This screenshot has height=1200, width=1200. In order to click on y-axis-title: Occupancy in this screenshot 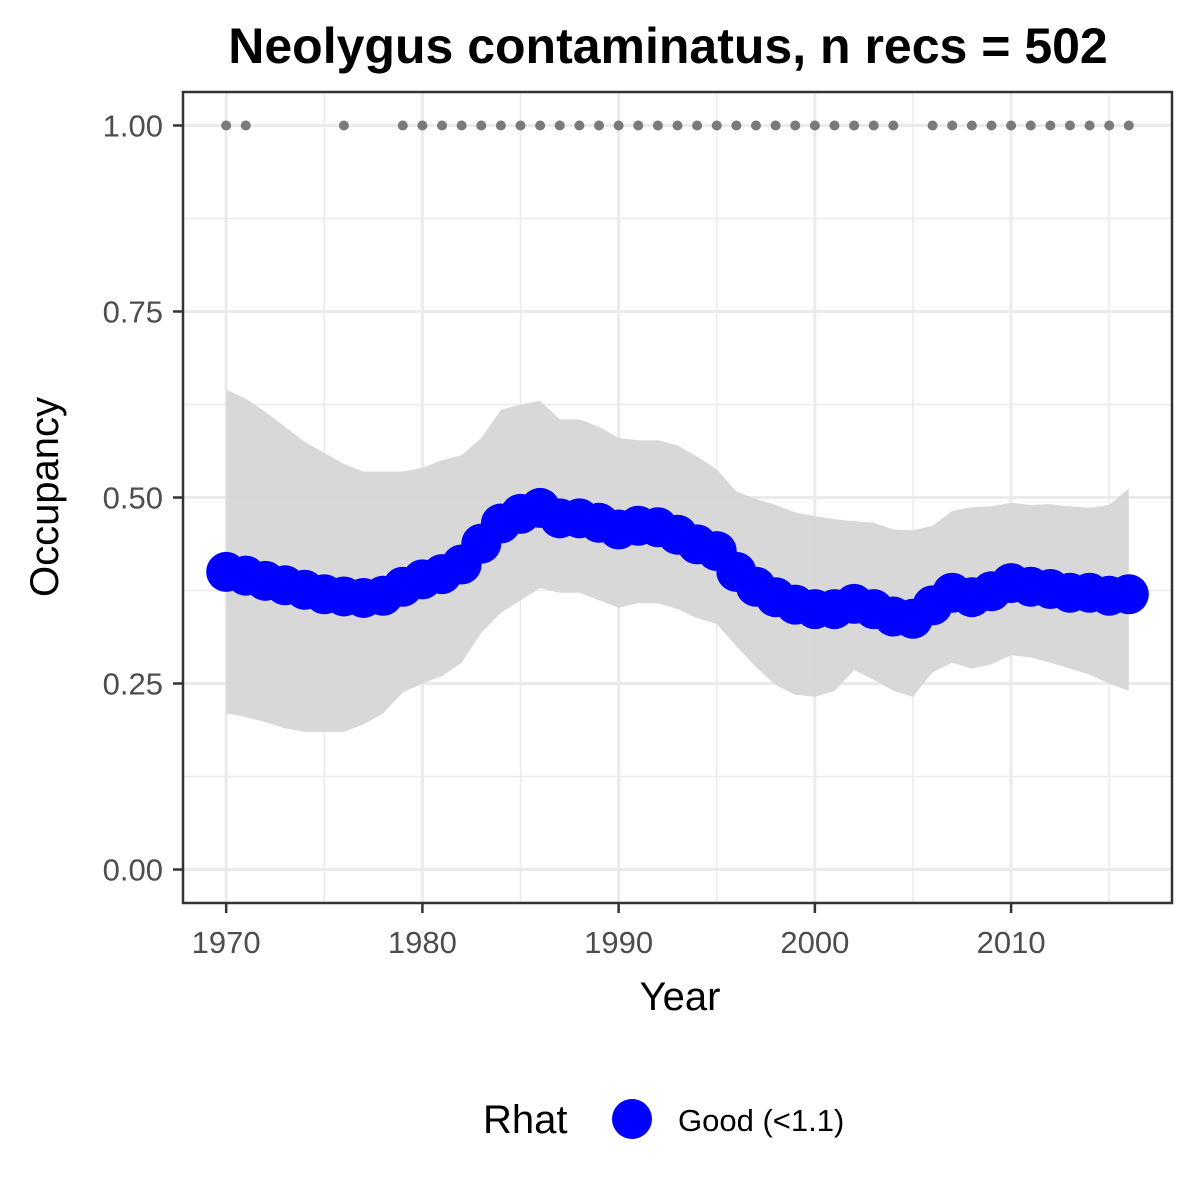, I will do `click(45, 497)`.